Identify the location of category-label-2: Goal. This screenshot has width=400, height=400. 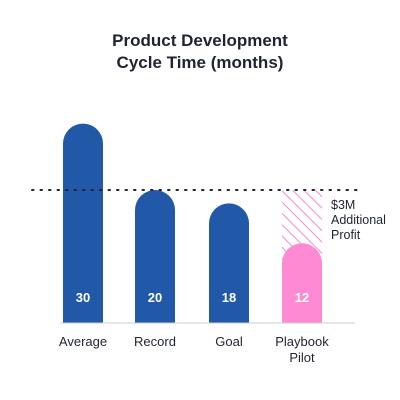
(229, 341).